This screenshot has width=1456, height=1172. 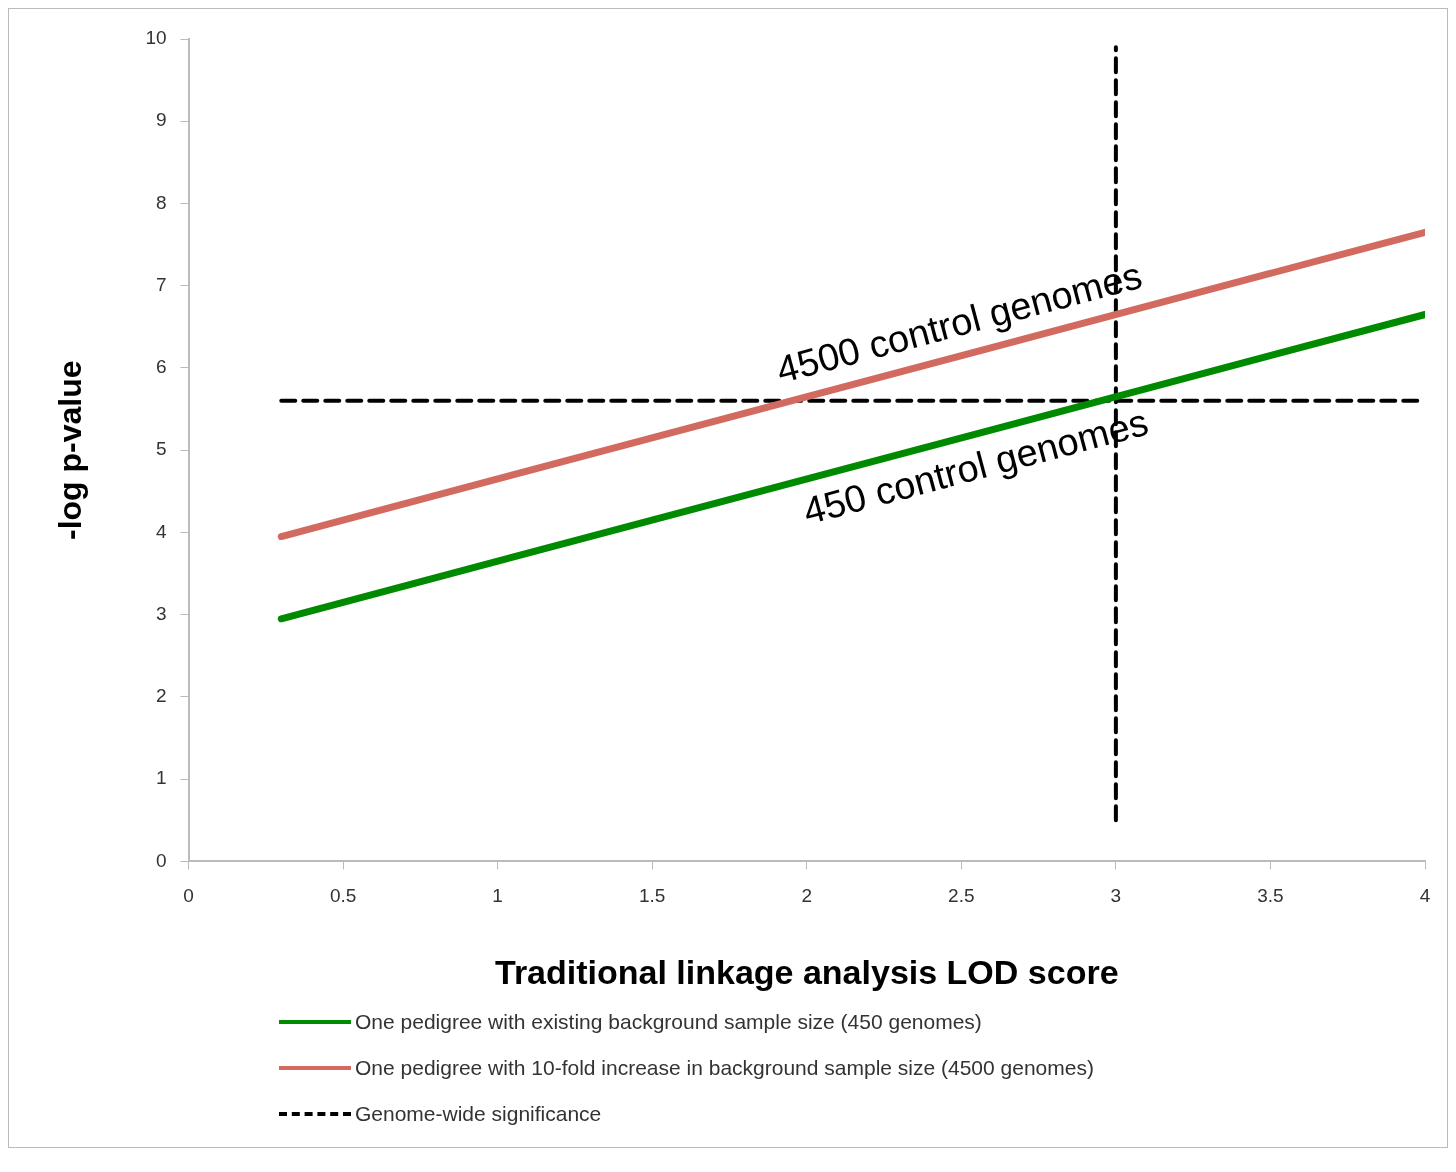 What do you see at coordinates (188, 896) in the screenshot?
I see `x-tick-label: 0` at bounding box center [188, 896].